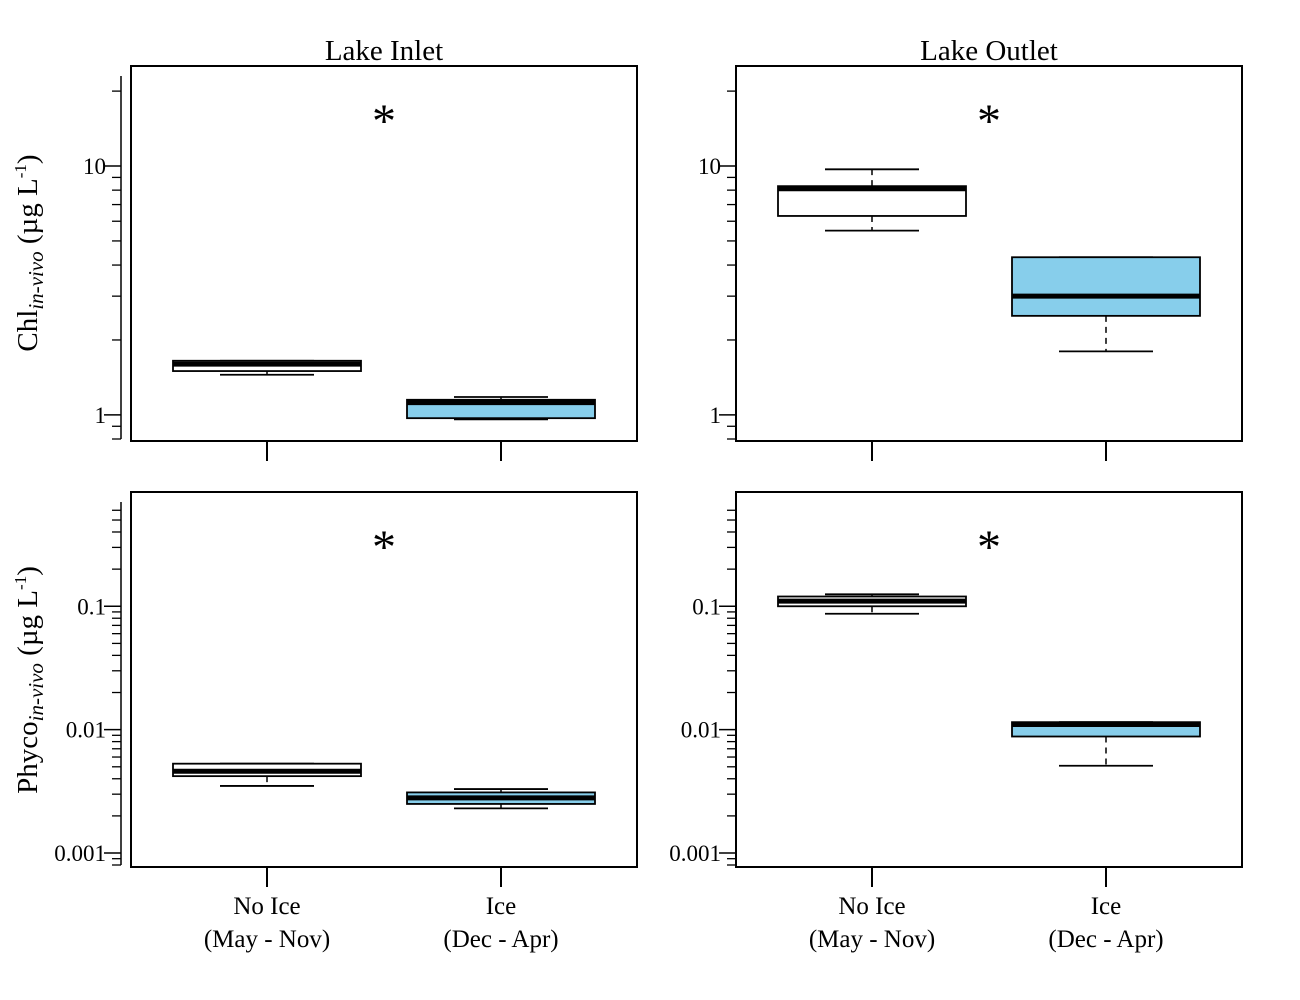  I want to click on y-axis-label-phyco-close: ), so click(28, 571).